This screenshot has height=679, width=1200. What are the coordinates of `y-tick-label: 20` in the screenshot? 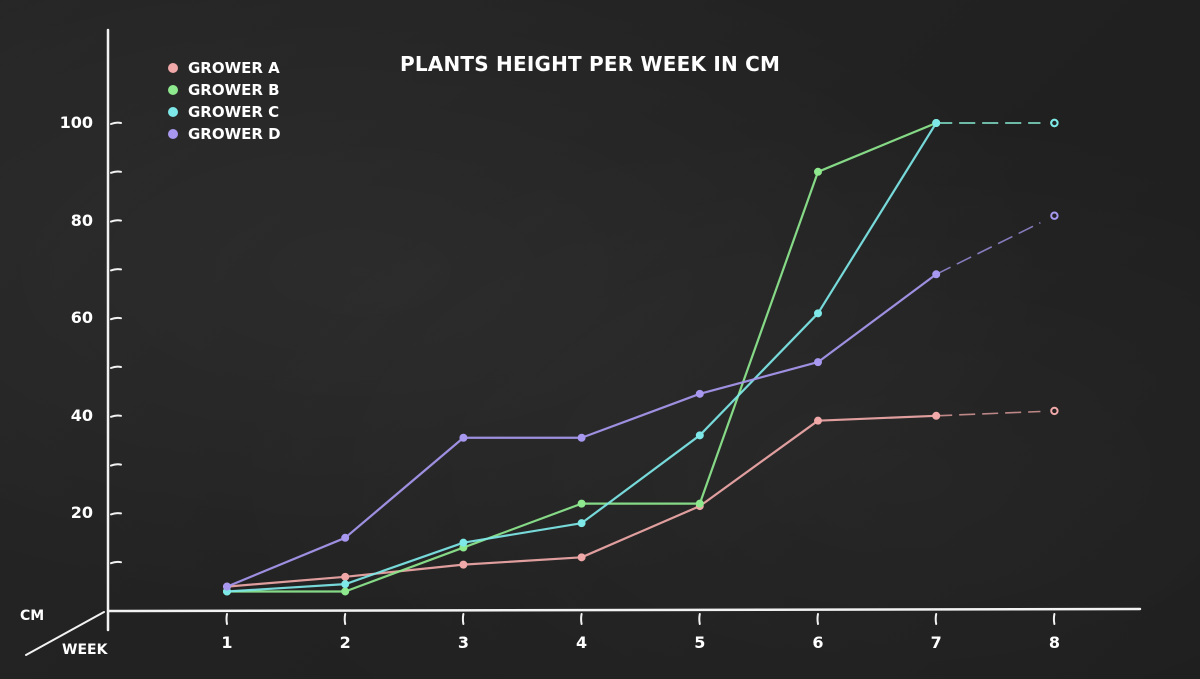 It's located at (81, 513).